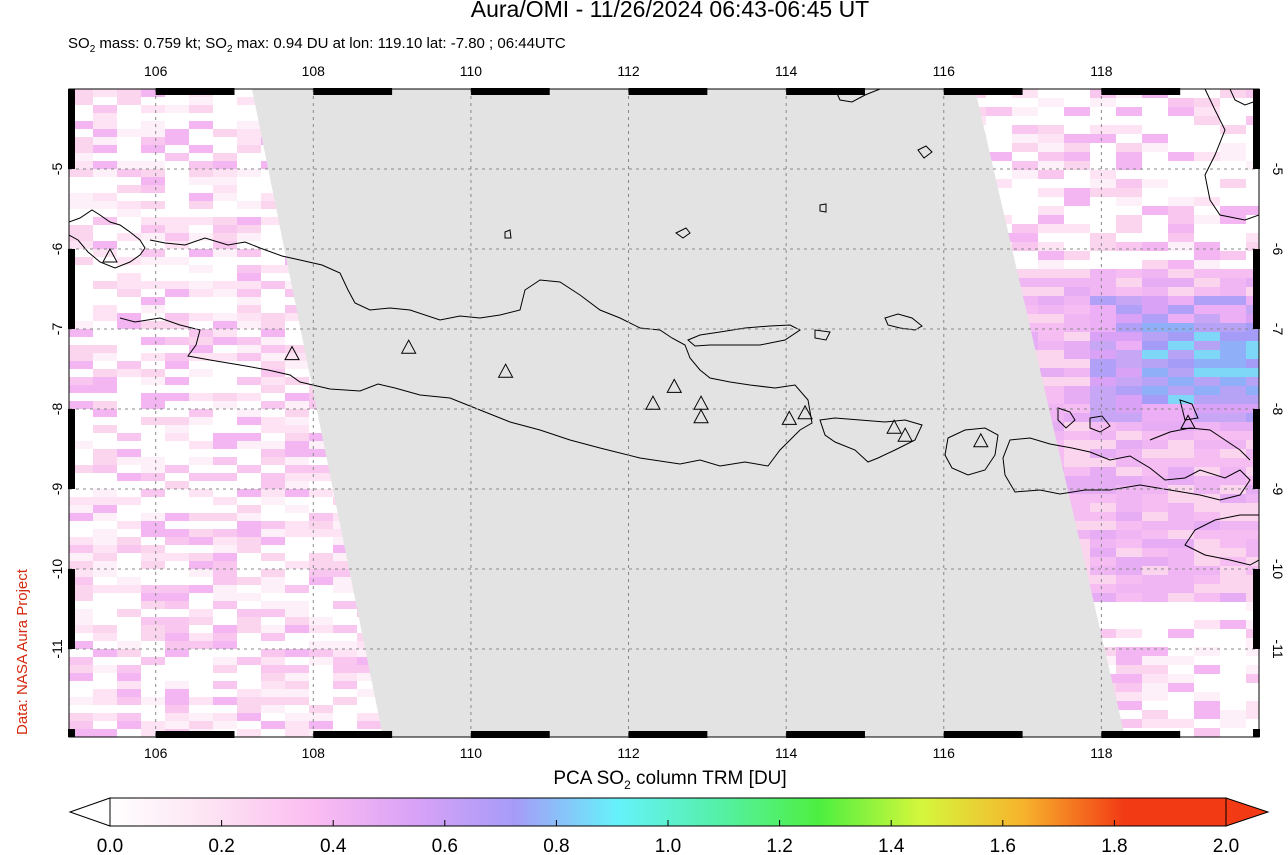  What do you see at coordinates (1244, 97) in the screenshot?
I see `sulawesi-coastline` at bounding box center [1244, 97].